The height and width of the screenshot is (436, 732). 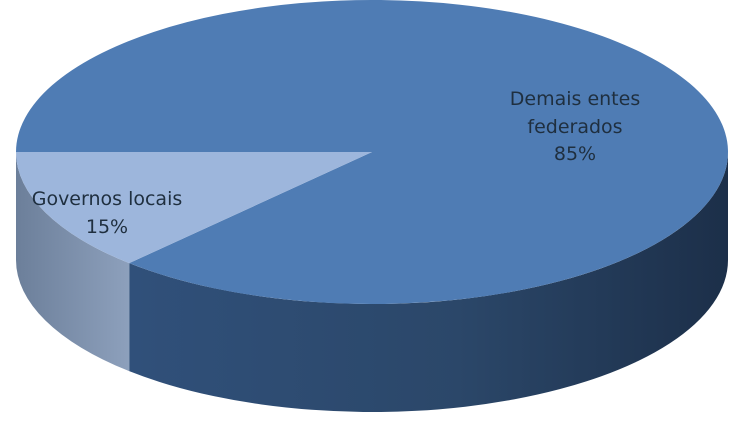 I want to click on pie-slice-top-governos-locais, so click(x=194, y=208).